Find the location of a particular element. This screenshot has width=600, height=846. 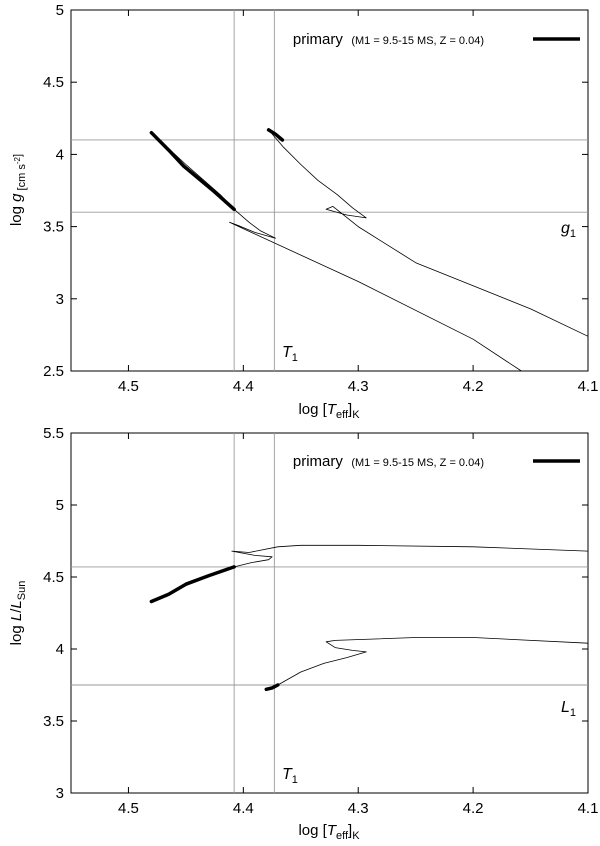

bottom-legend-label: primary is located at coordinates (318, 461).